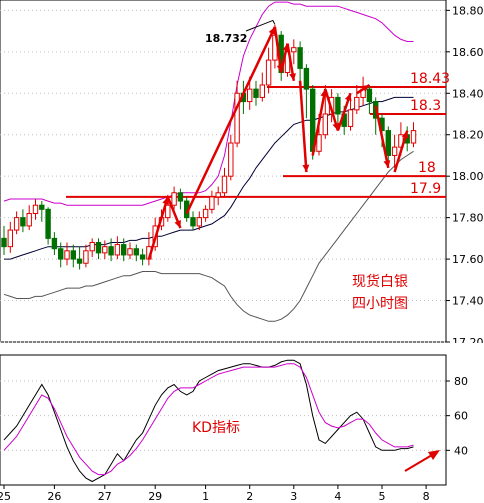 The width and height of the screenshot is (484, 503). What do you see at coordinates (293, 496) in the screenshot?
I see `x-tick-label: 3` at bounding box center [293, 496].